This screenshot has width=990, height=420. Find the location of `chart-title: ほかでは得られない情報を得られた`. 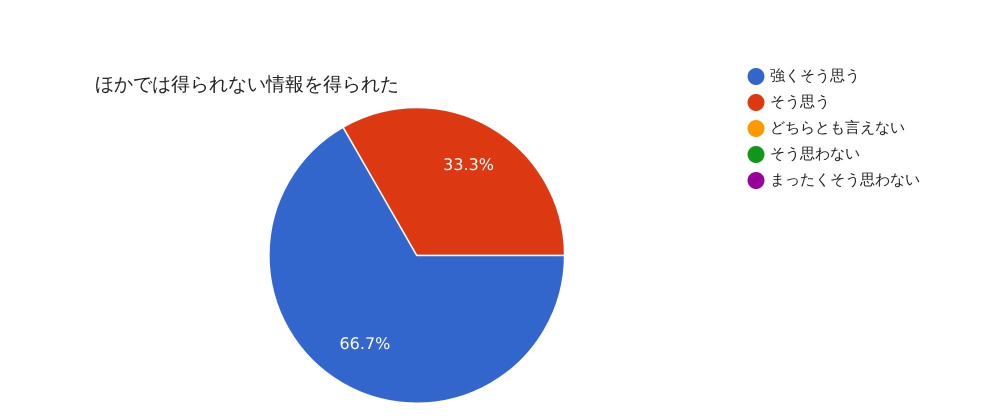

chart-title: ほかでは得られない情報を得られた is located at coordinates (247, 84).